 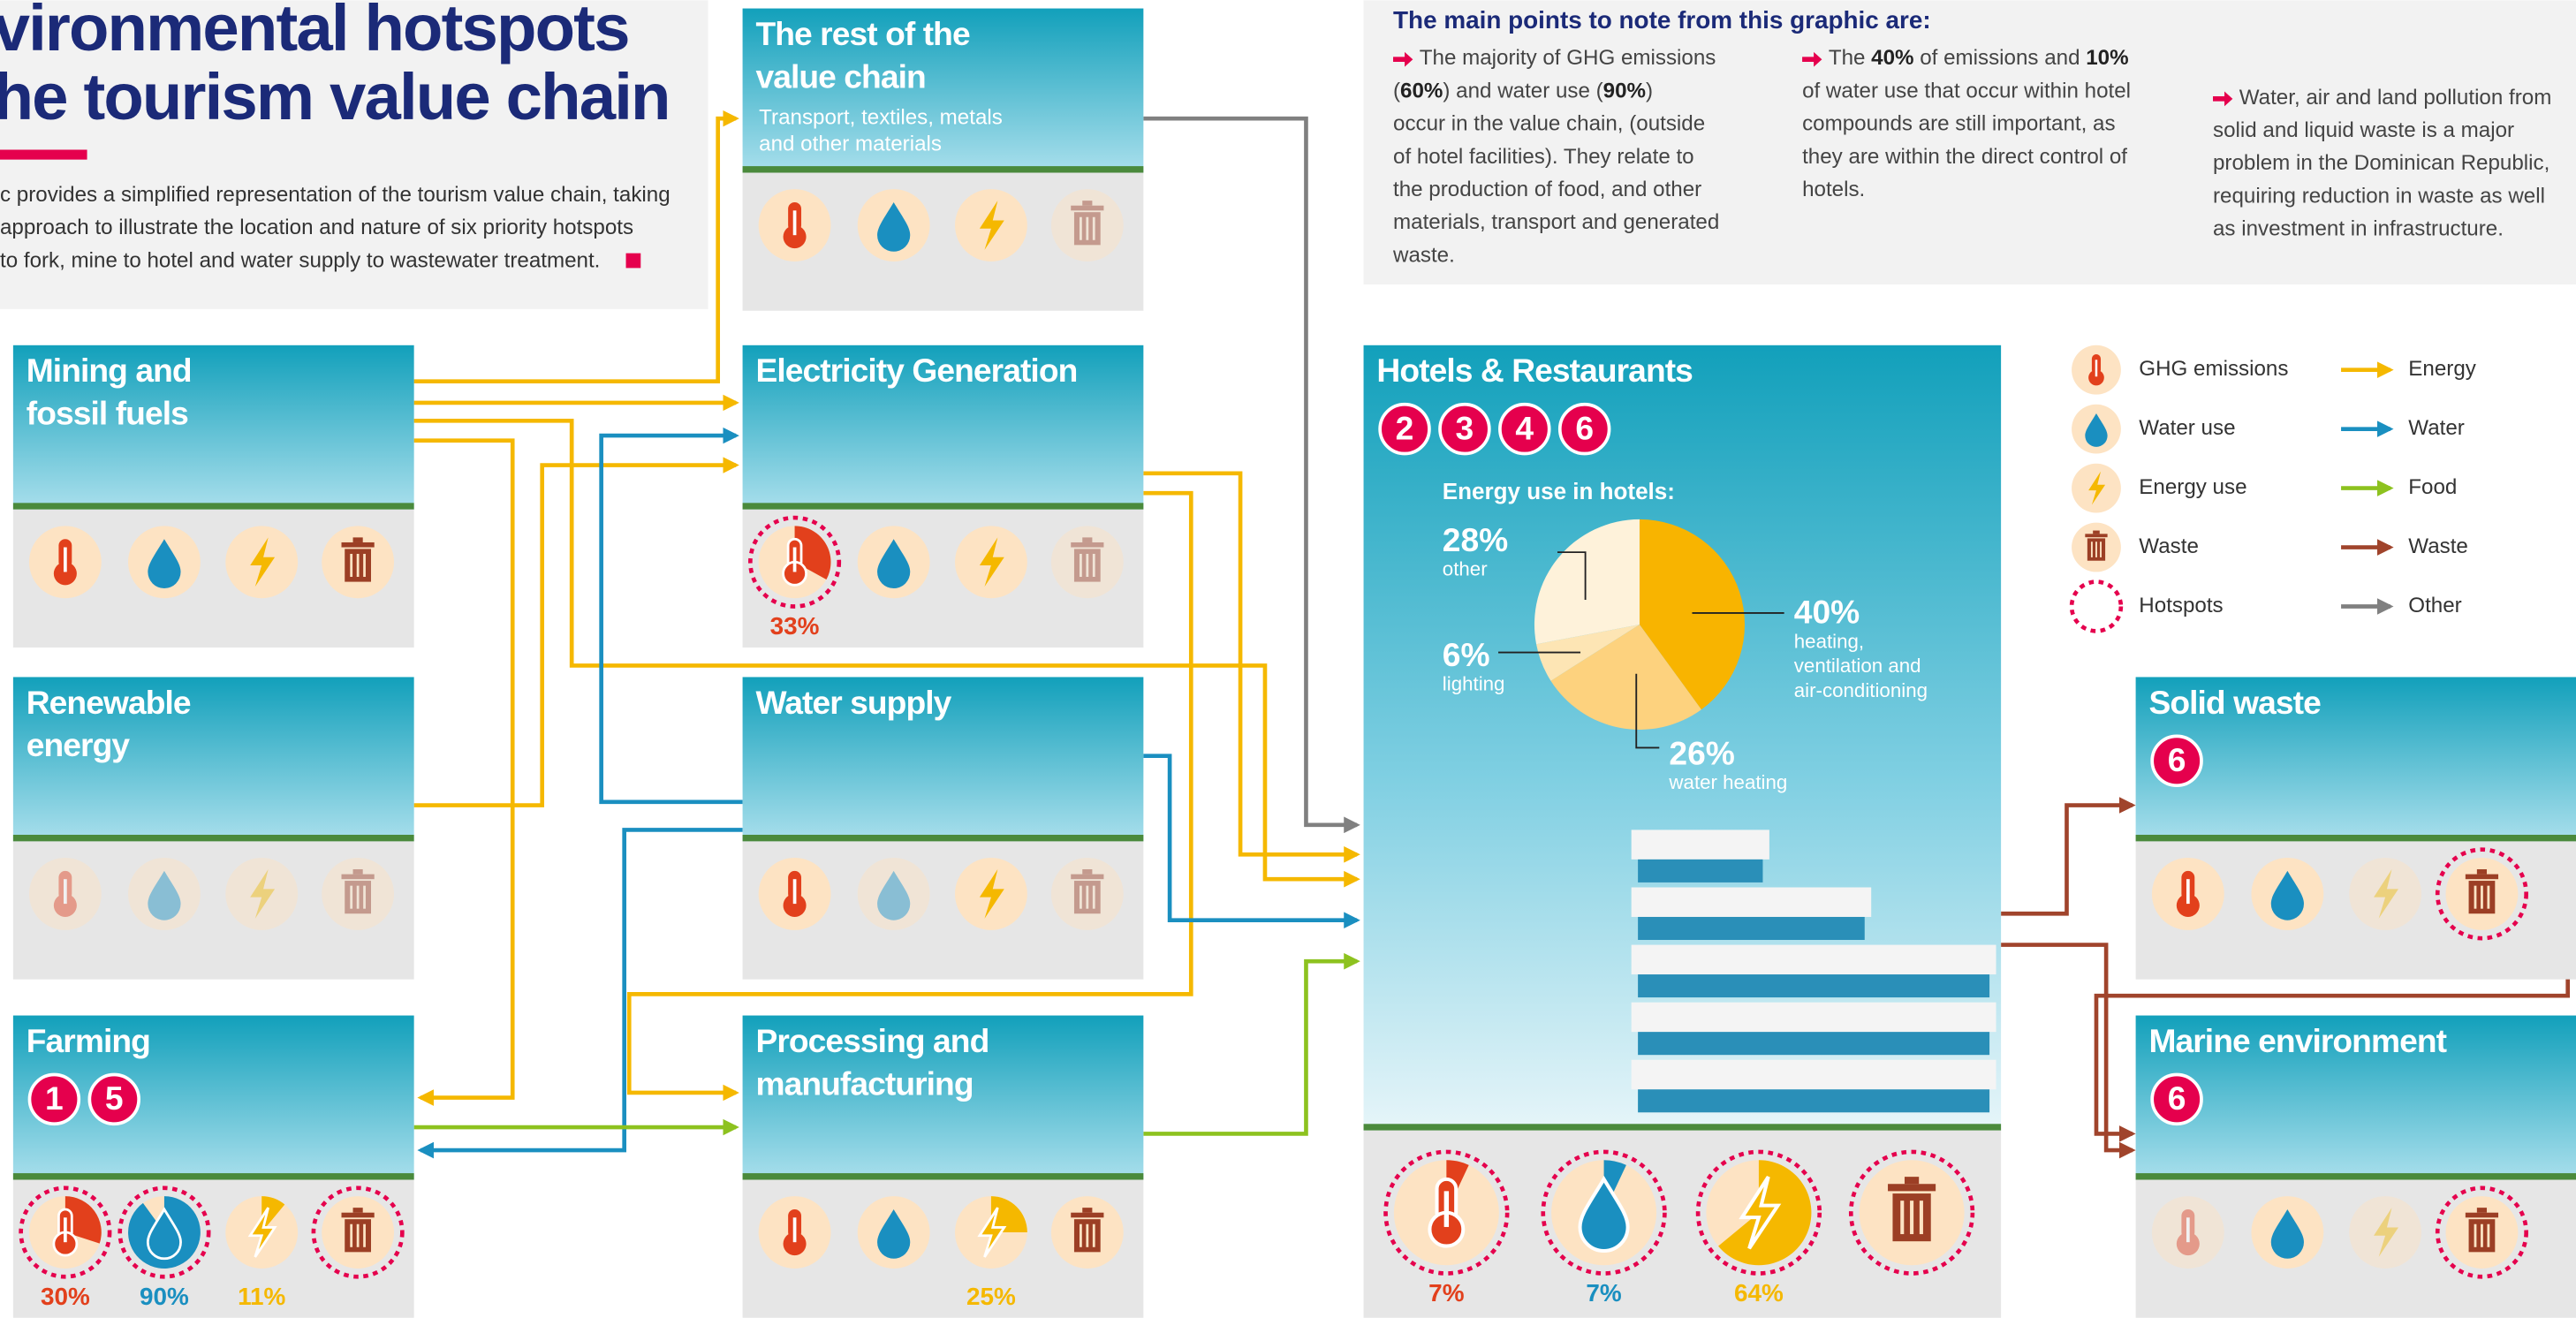 I want to click on pie-slice, so click(x=1692, y=615).